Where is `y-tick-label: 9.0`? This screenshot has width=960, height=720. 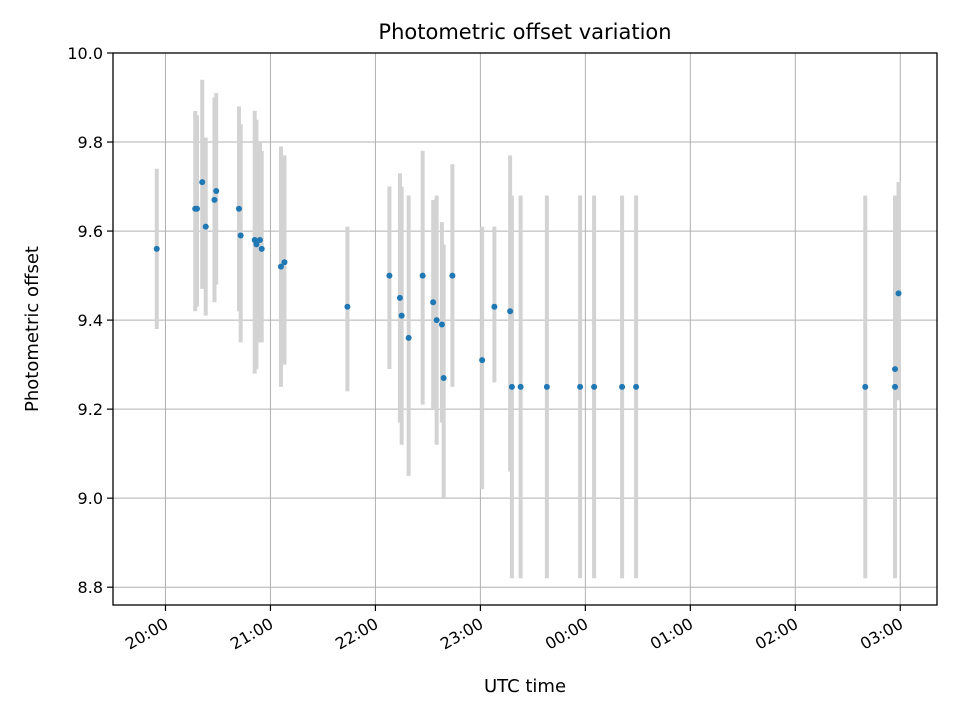
y-tick-label: 9.0 is located at coordinates (90, 498).